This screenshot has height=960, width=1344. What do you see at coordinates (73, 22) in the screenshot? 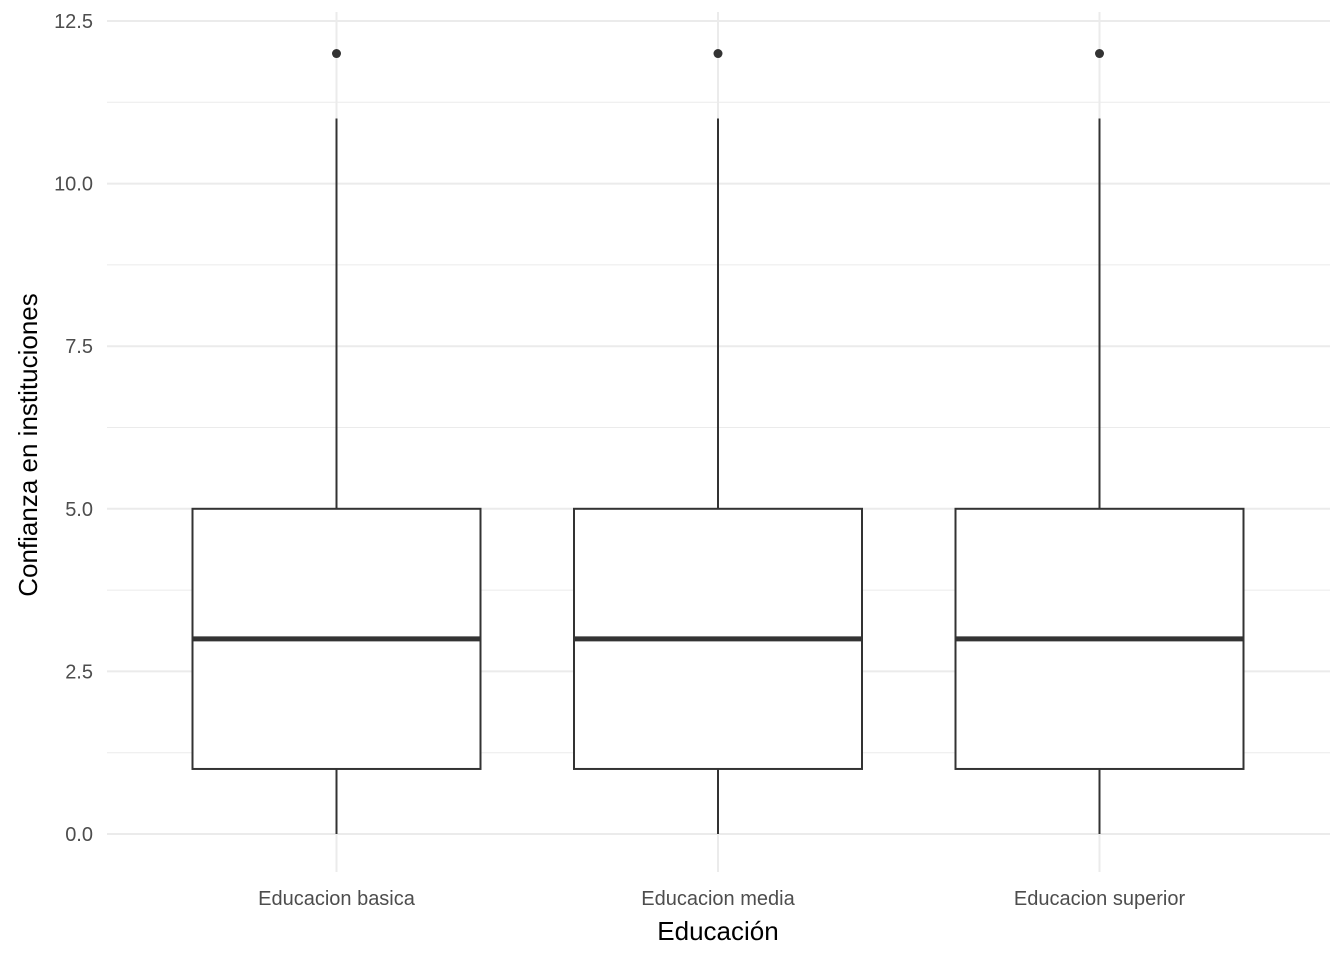
I see `y-tick-label: 12.5` at bounding box center [73, 22].